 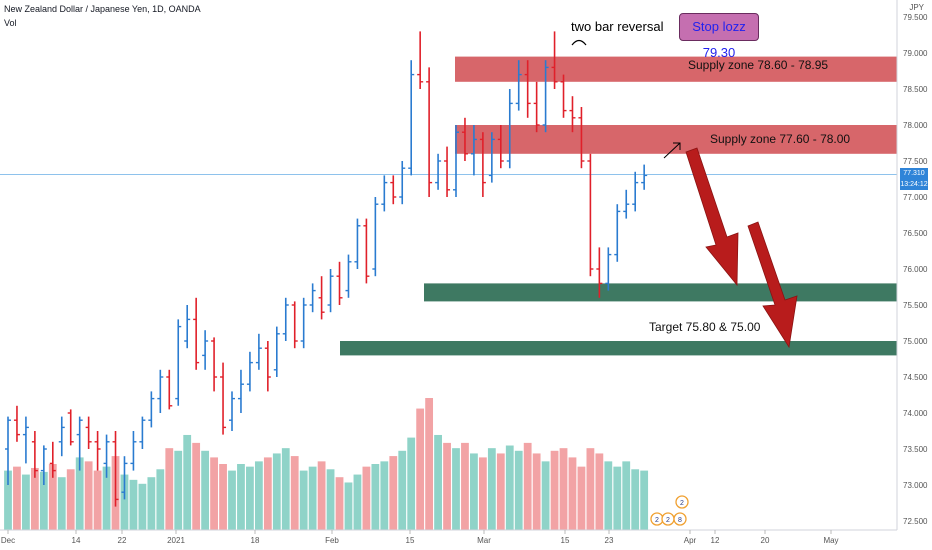 What do you see at coordinates (579, 42) in the screenshot?
I see `reversal-arc` at bounding box center [579, 42].